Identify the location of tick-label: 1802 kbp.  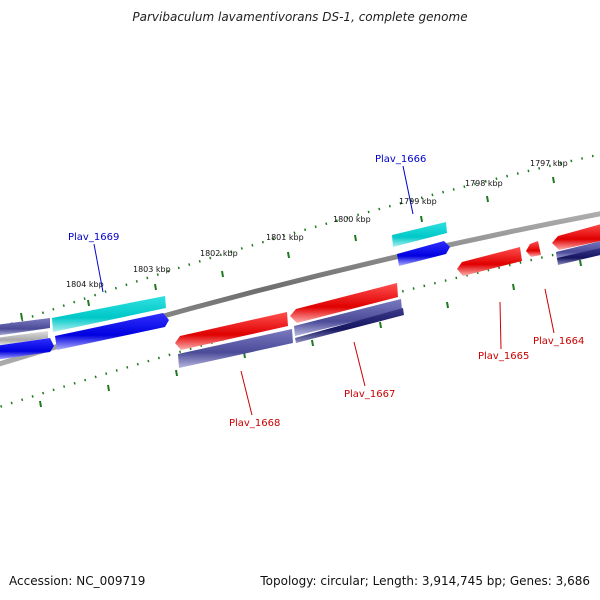
(219, 253).